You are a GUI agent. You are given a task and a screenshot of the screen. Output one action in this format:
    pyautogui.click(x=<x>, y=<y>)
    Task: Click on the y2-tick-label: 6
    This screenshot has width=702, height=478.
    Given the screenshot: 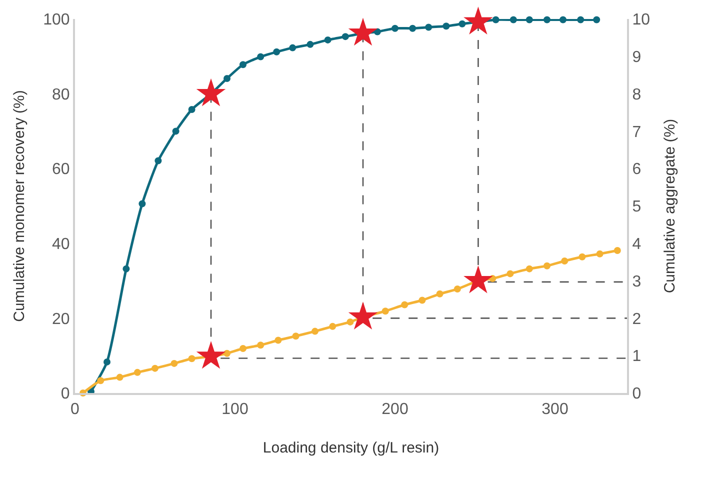 What is the action you would take?
    pyautogui.click(x=637, y=169)
    